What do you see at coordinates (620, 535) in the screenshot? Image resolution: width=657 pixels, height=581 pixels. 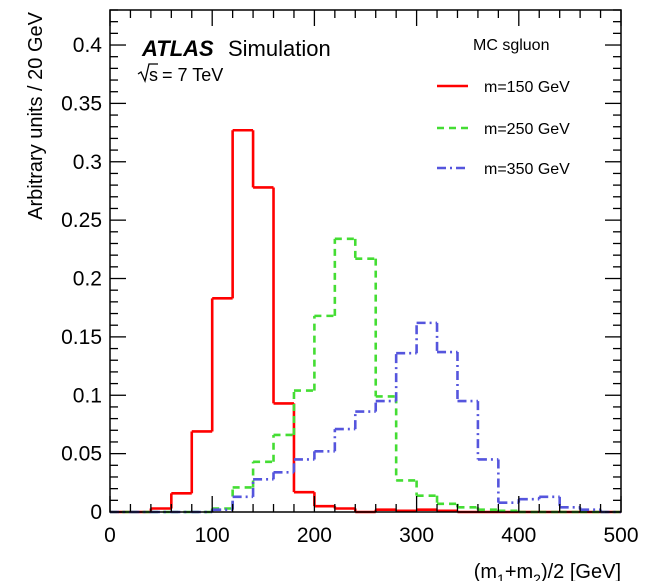 I see `x-tick-label: 500` at bounding box center [620, 535].